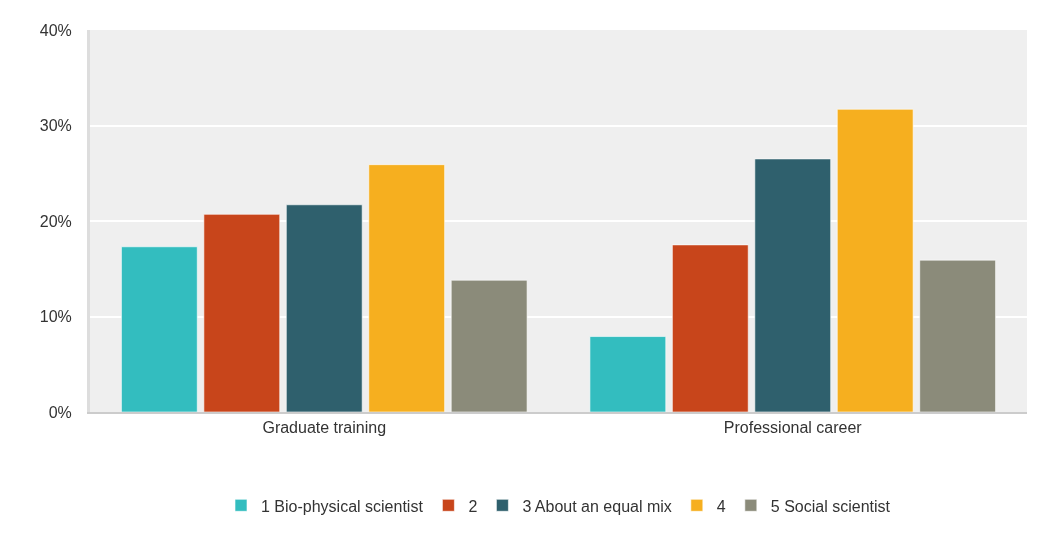  I want to click on legend-label: 3 About an equal mix, so click(597, 506).